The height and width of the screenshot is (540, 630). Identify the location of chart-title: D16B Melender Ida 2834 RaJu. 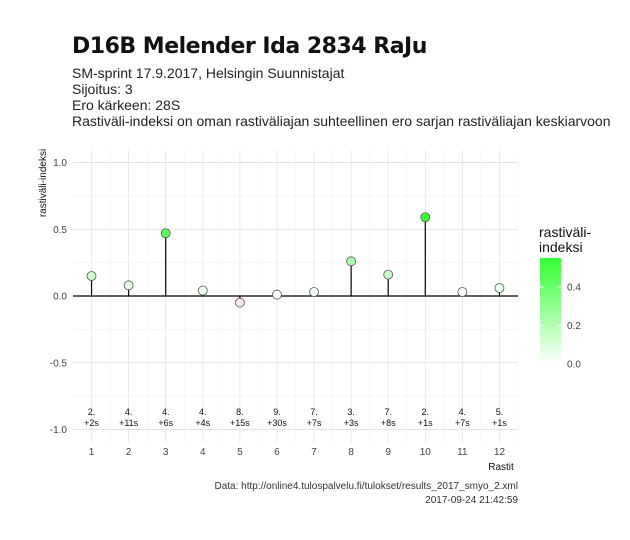
(249, 46).